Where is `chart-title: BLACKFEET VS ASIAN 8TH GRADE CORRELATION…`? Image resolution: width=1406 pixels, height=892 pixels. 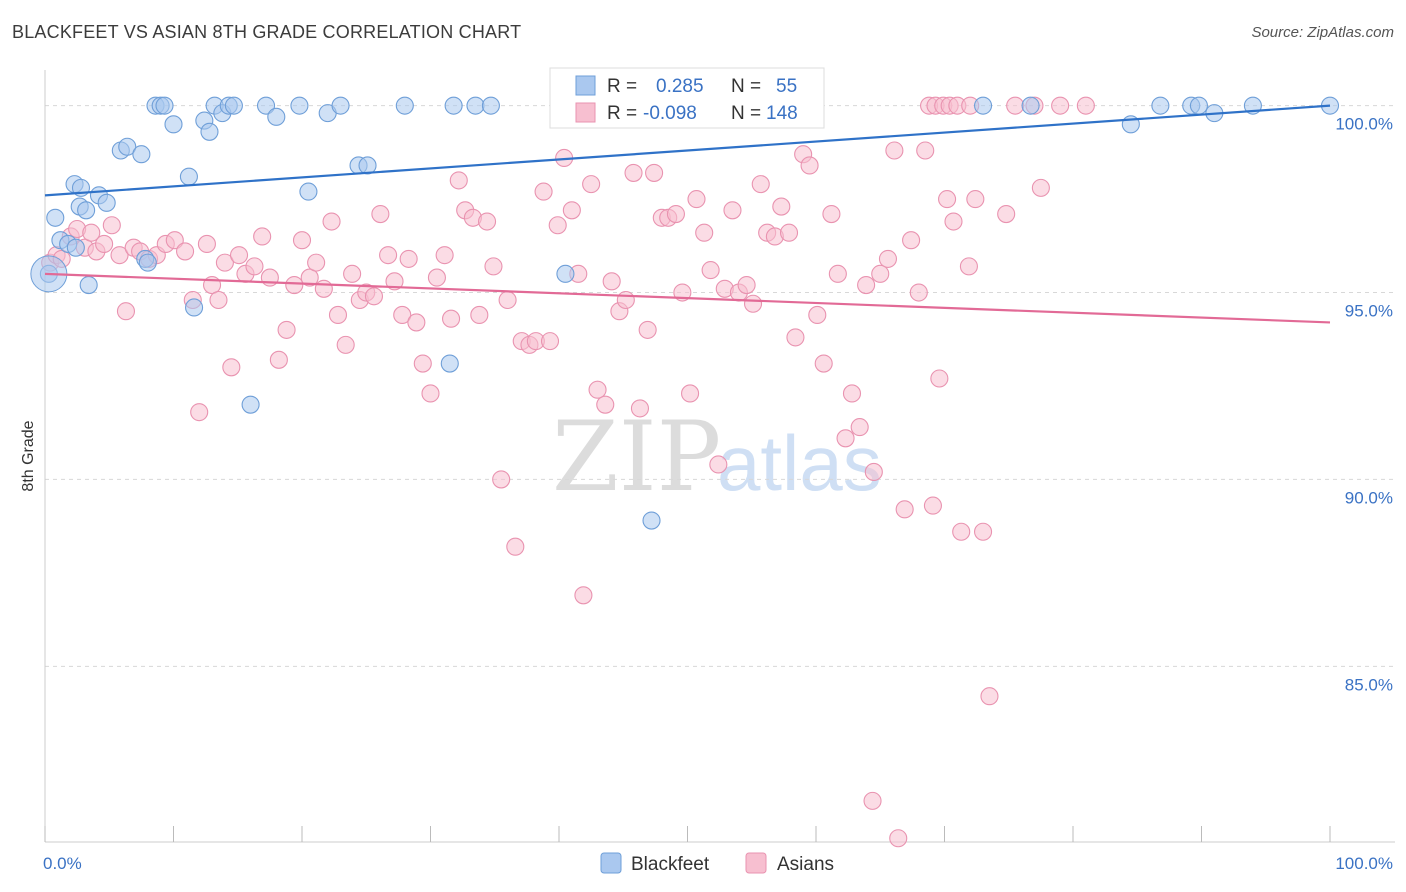 chart-title: BLACKFEET VS ASIAN 8TH GRADE CORRELATION… is located at coordinates (267, 32).